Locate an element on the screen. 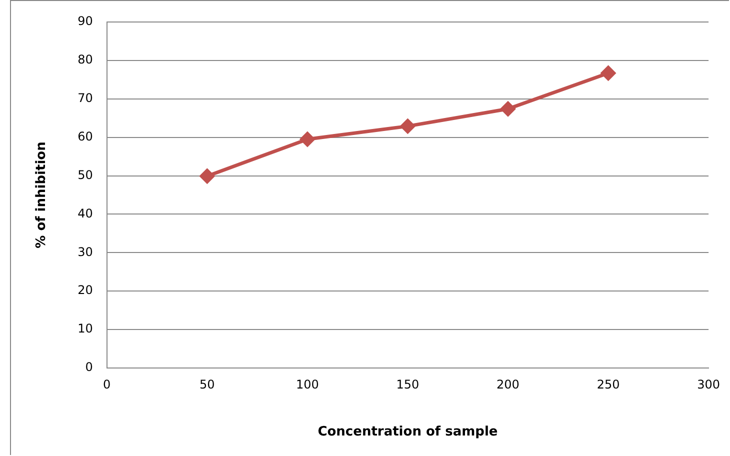 The width and height of the screenshot is (730, 456). x-tick-label: 250 is located at coordinates (608, 384).